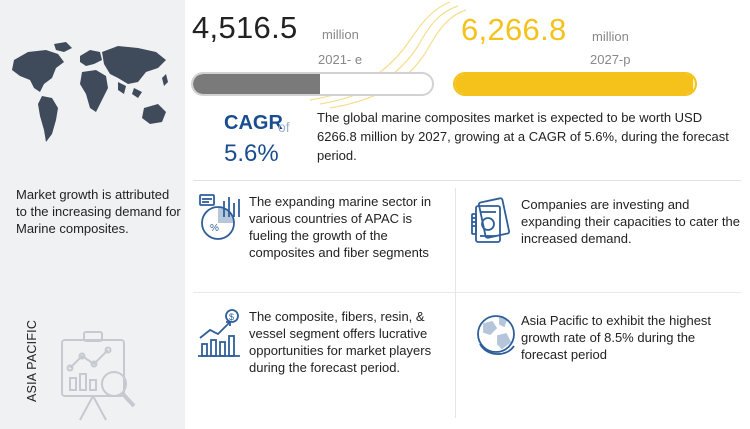  I want to click on marine-chart-icon: %, so click(219, 217).